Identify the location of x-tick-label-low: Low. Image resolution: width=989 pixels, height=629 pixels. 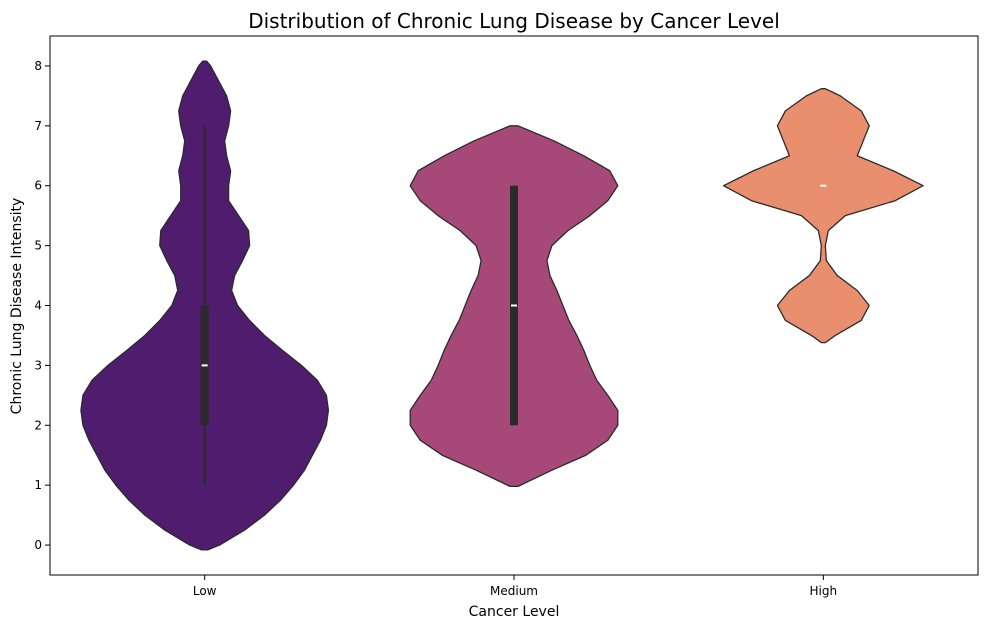
(205, 591).